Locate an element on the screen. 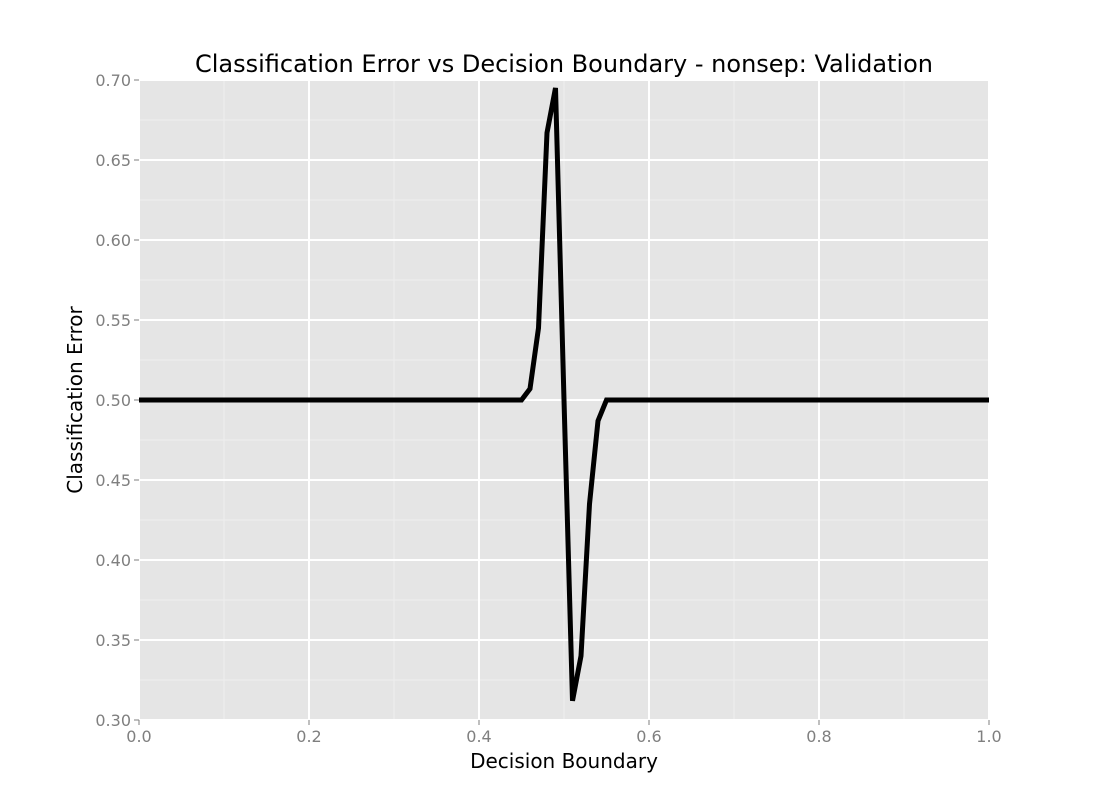 The image size is (1100, 804). y-tick-label: 0.50 is located at coordinates (113, 400).